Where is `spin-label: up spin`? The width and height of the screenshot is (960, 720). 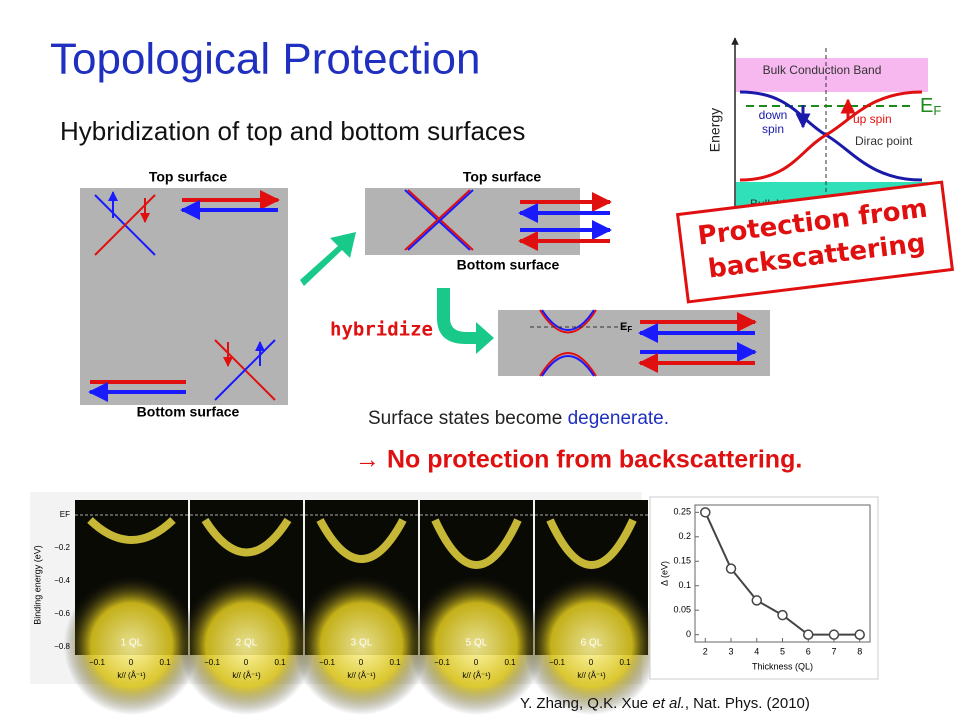 spin-label: up spin is located at coordinates (872, 119).